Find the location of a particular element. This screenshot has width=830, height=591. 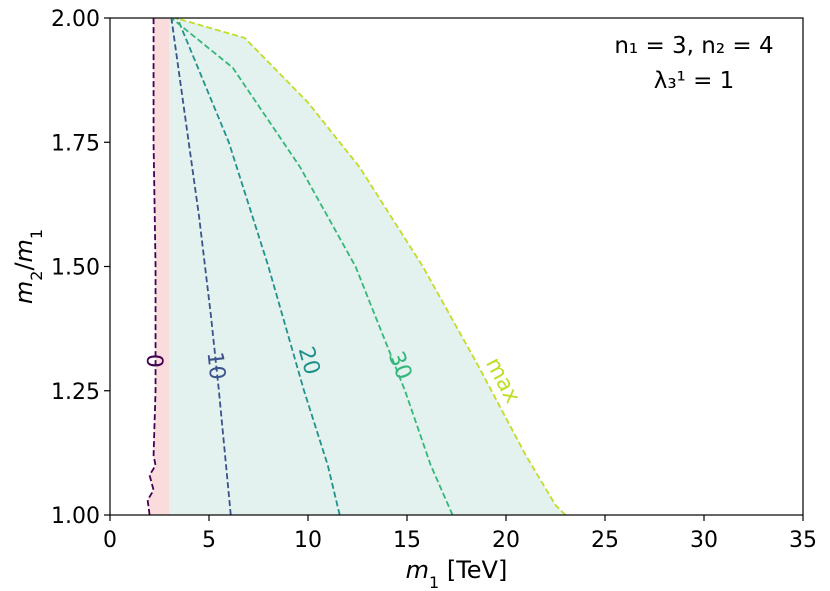

annotation-lambda: λ₃¹ = 1 is located at coordinates (694, 81).